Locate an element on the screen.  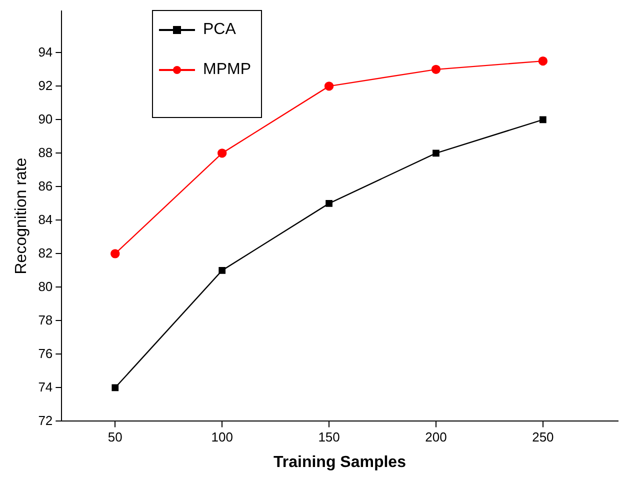
y-tick-label: 82 is located at coordinates (45, 252).